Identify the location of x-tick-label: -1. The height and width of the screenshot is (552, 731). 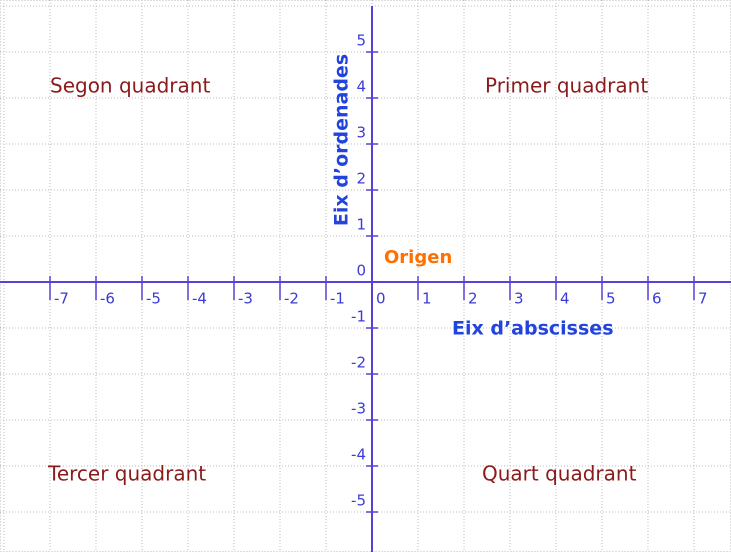
(337, 299).